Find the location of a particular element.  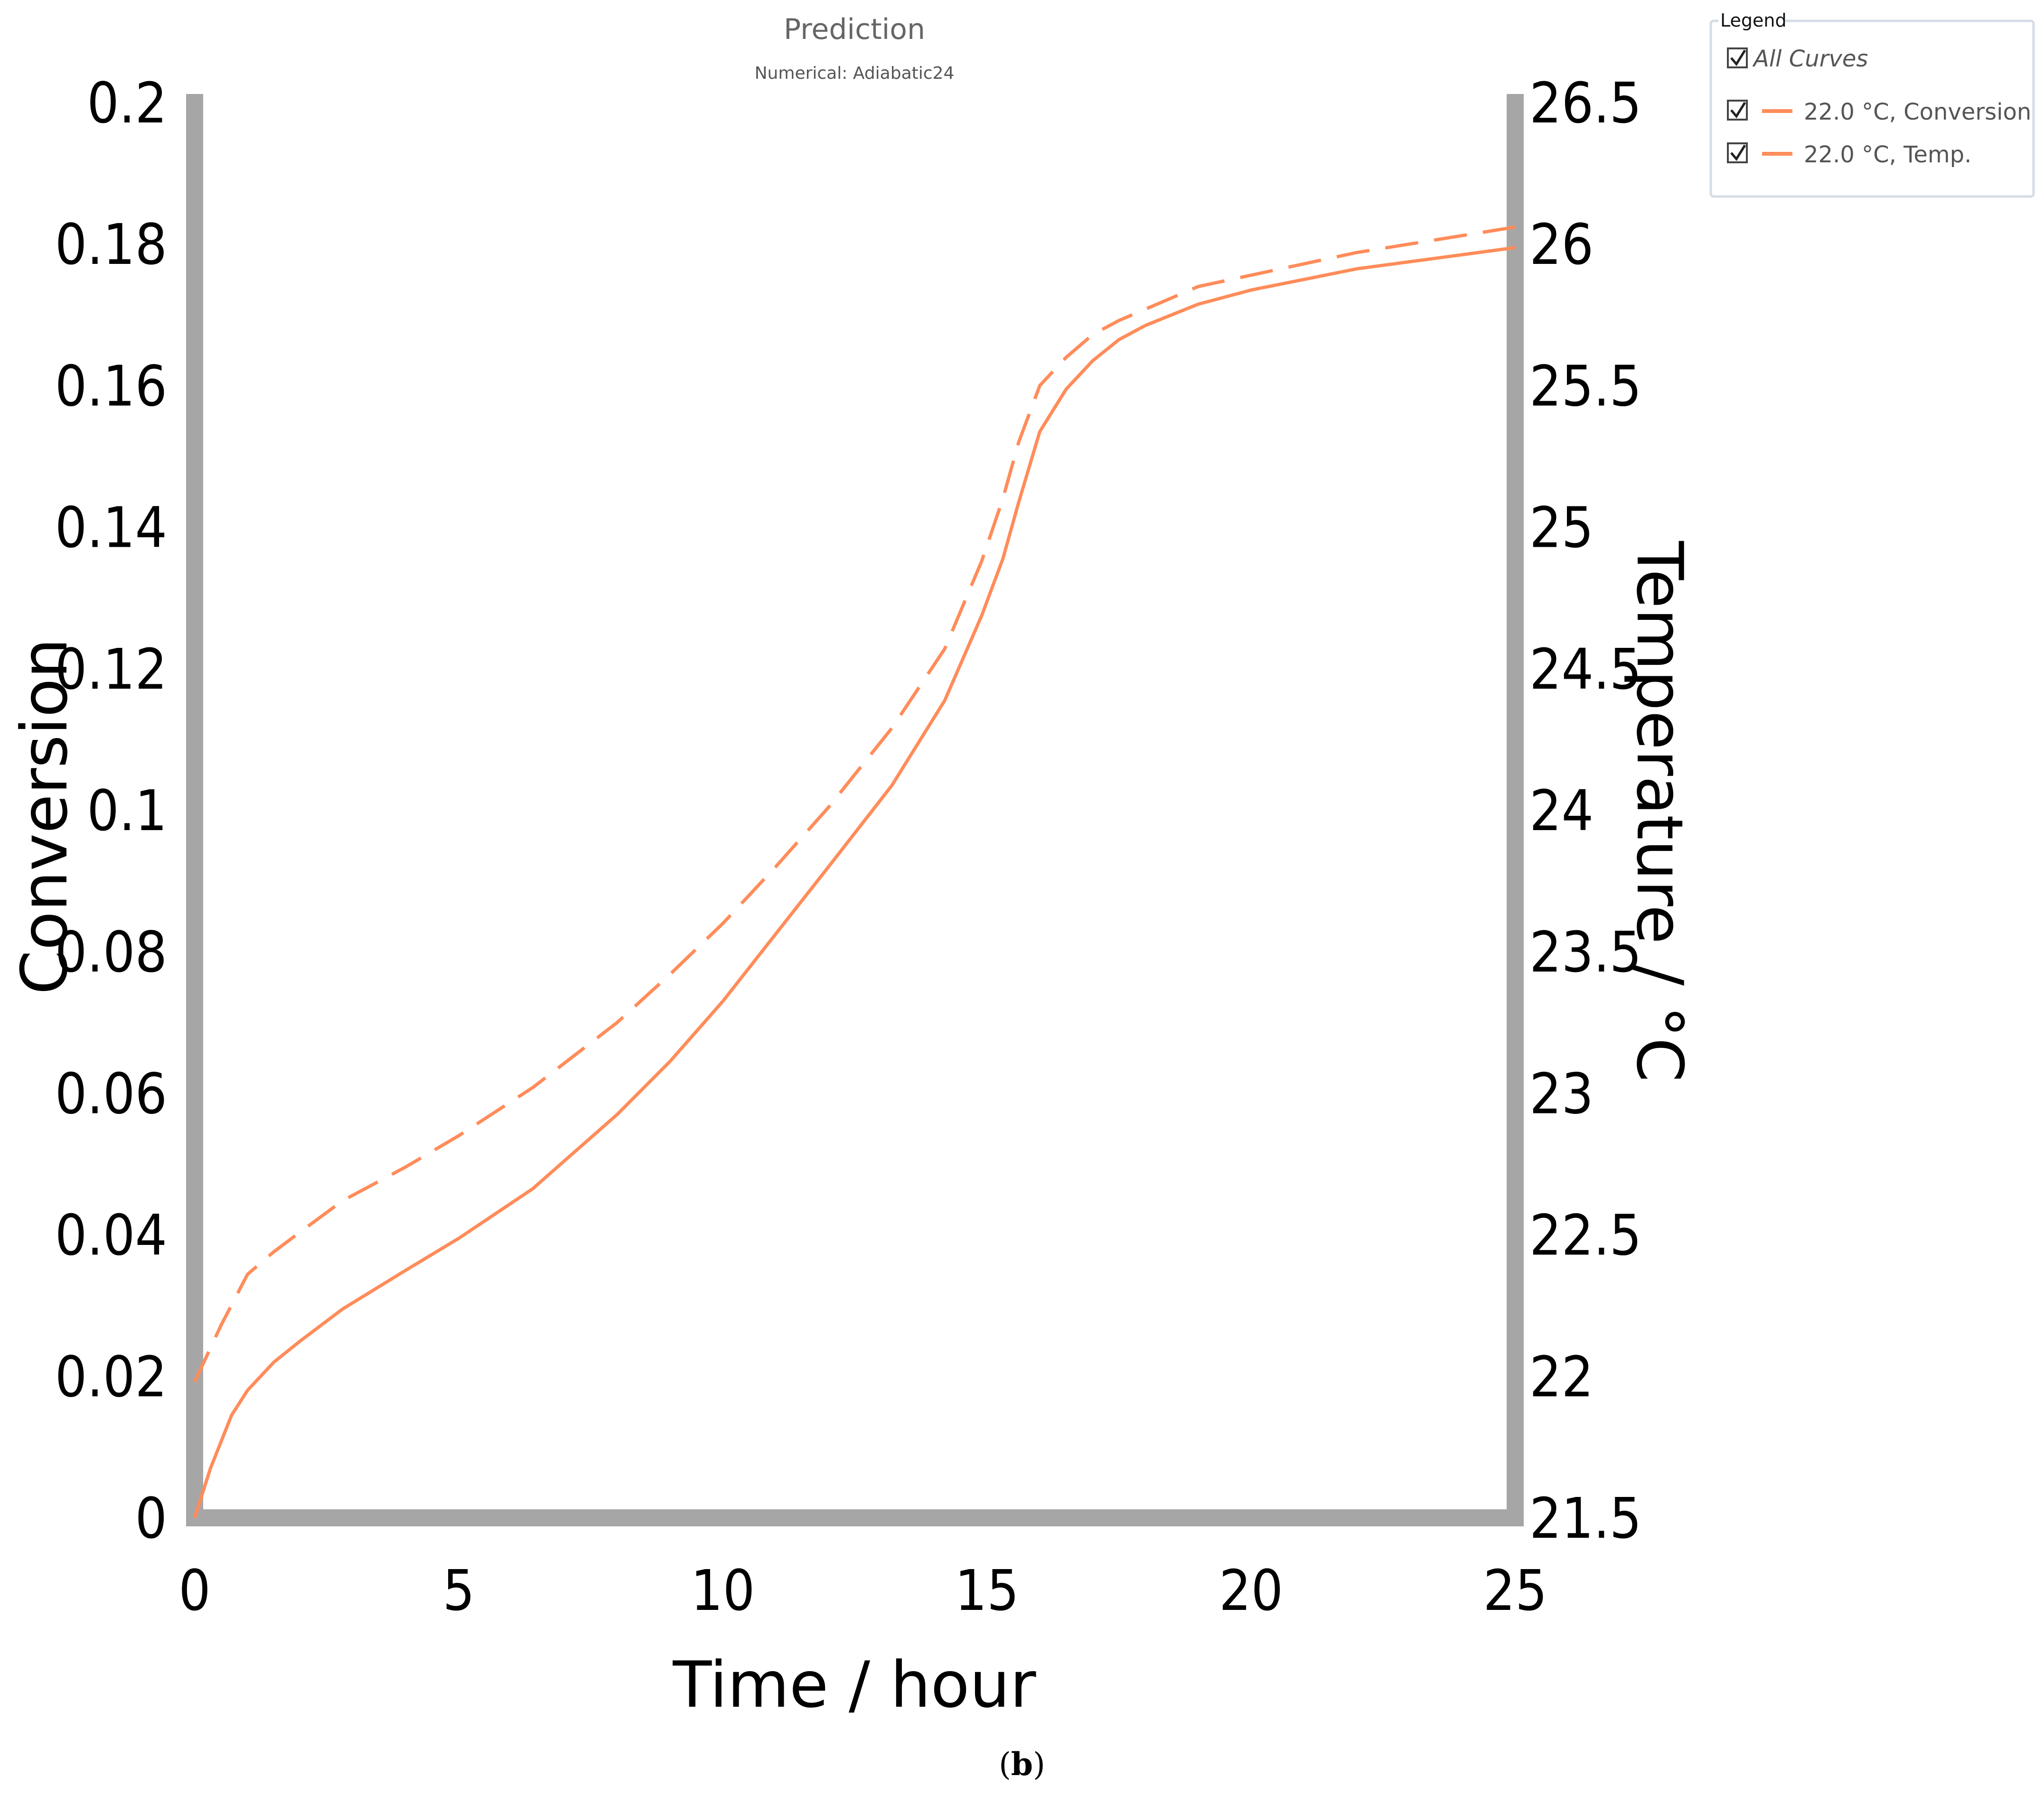

left-axis-tick-label: 0 is located at coordinates (151, 1518).